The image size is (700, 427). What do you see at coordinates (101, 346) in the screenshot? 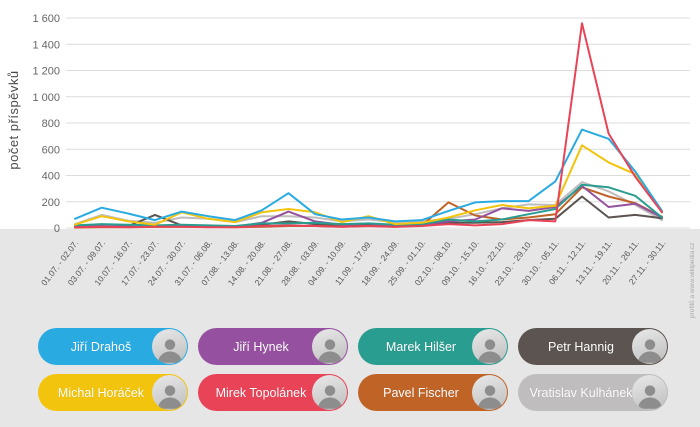
I see `legend-label: Jiří Drahoš` at bounding box center [101, 346].